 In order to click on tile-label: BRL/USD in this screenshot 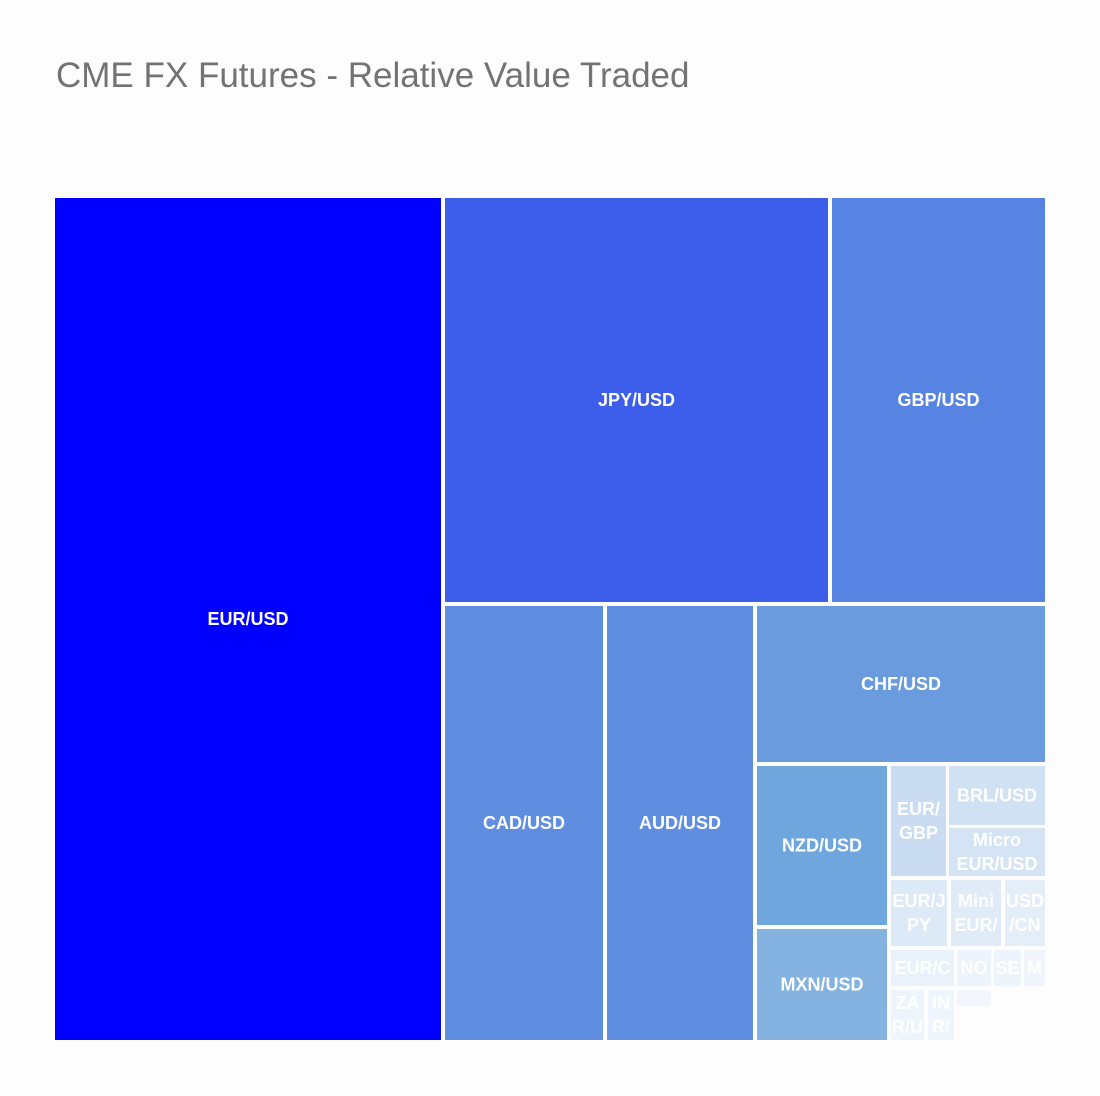, I will do `click(997, 796)`.